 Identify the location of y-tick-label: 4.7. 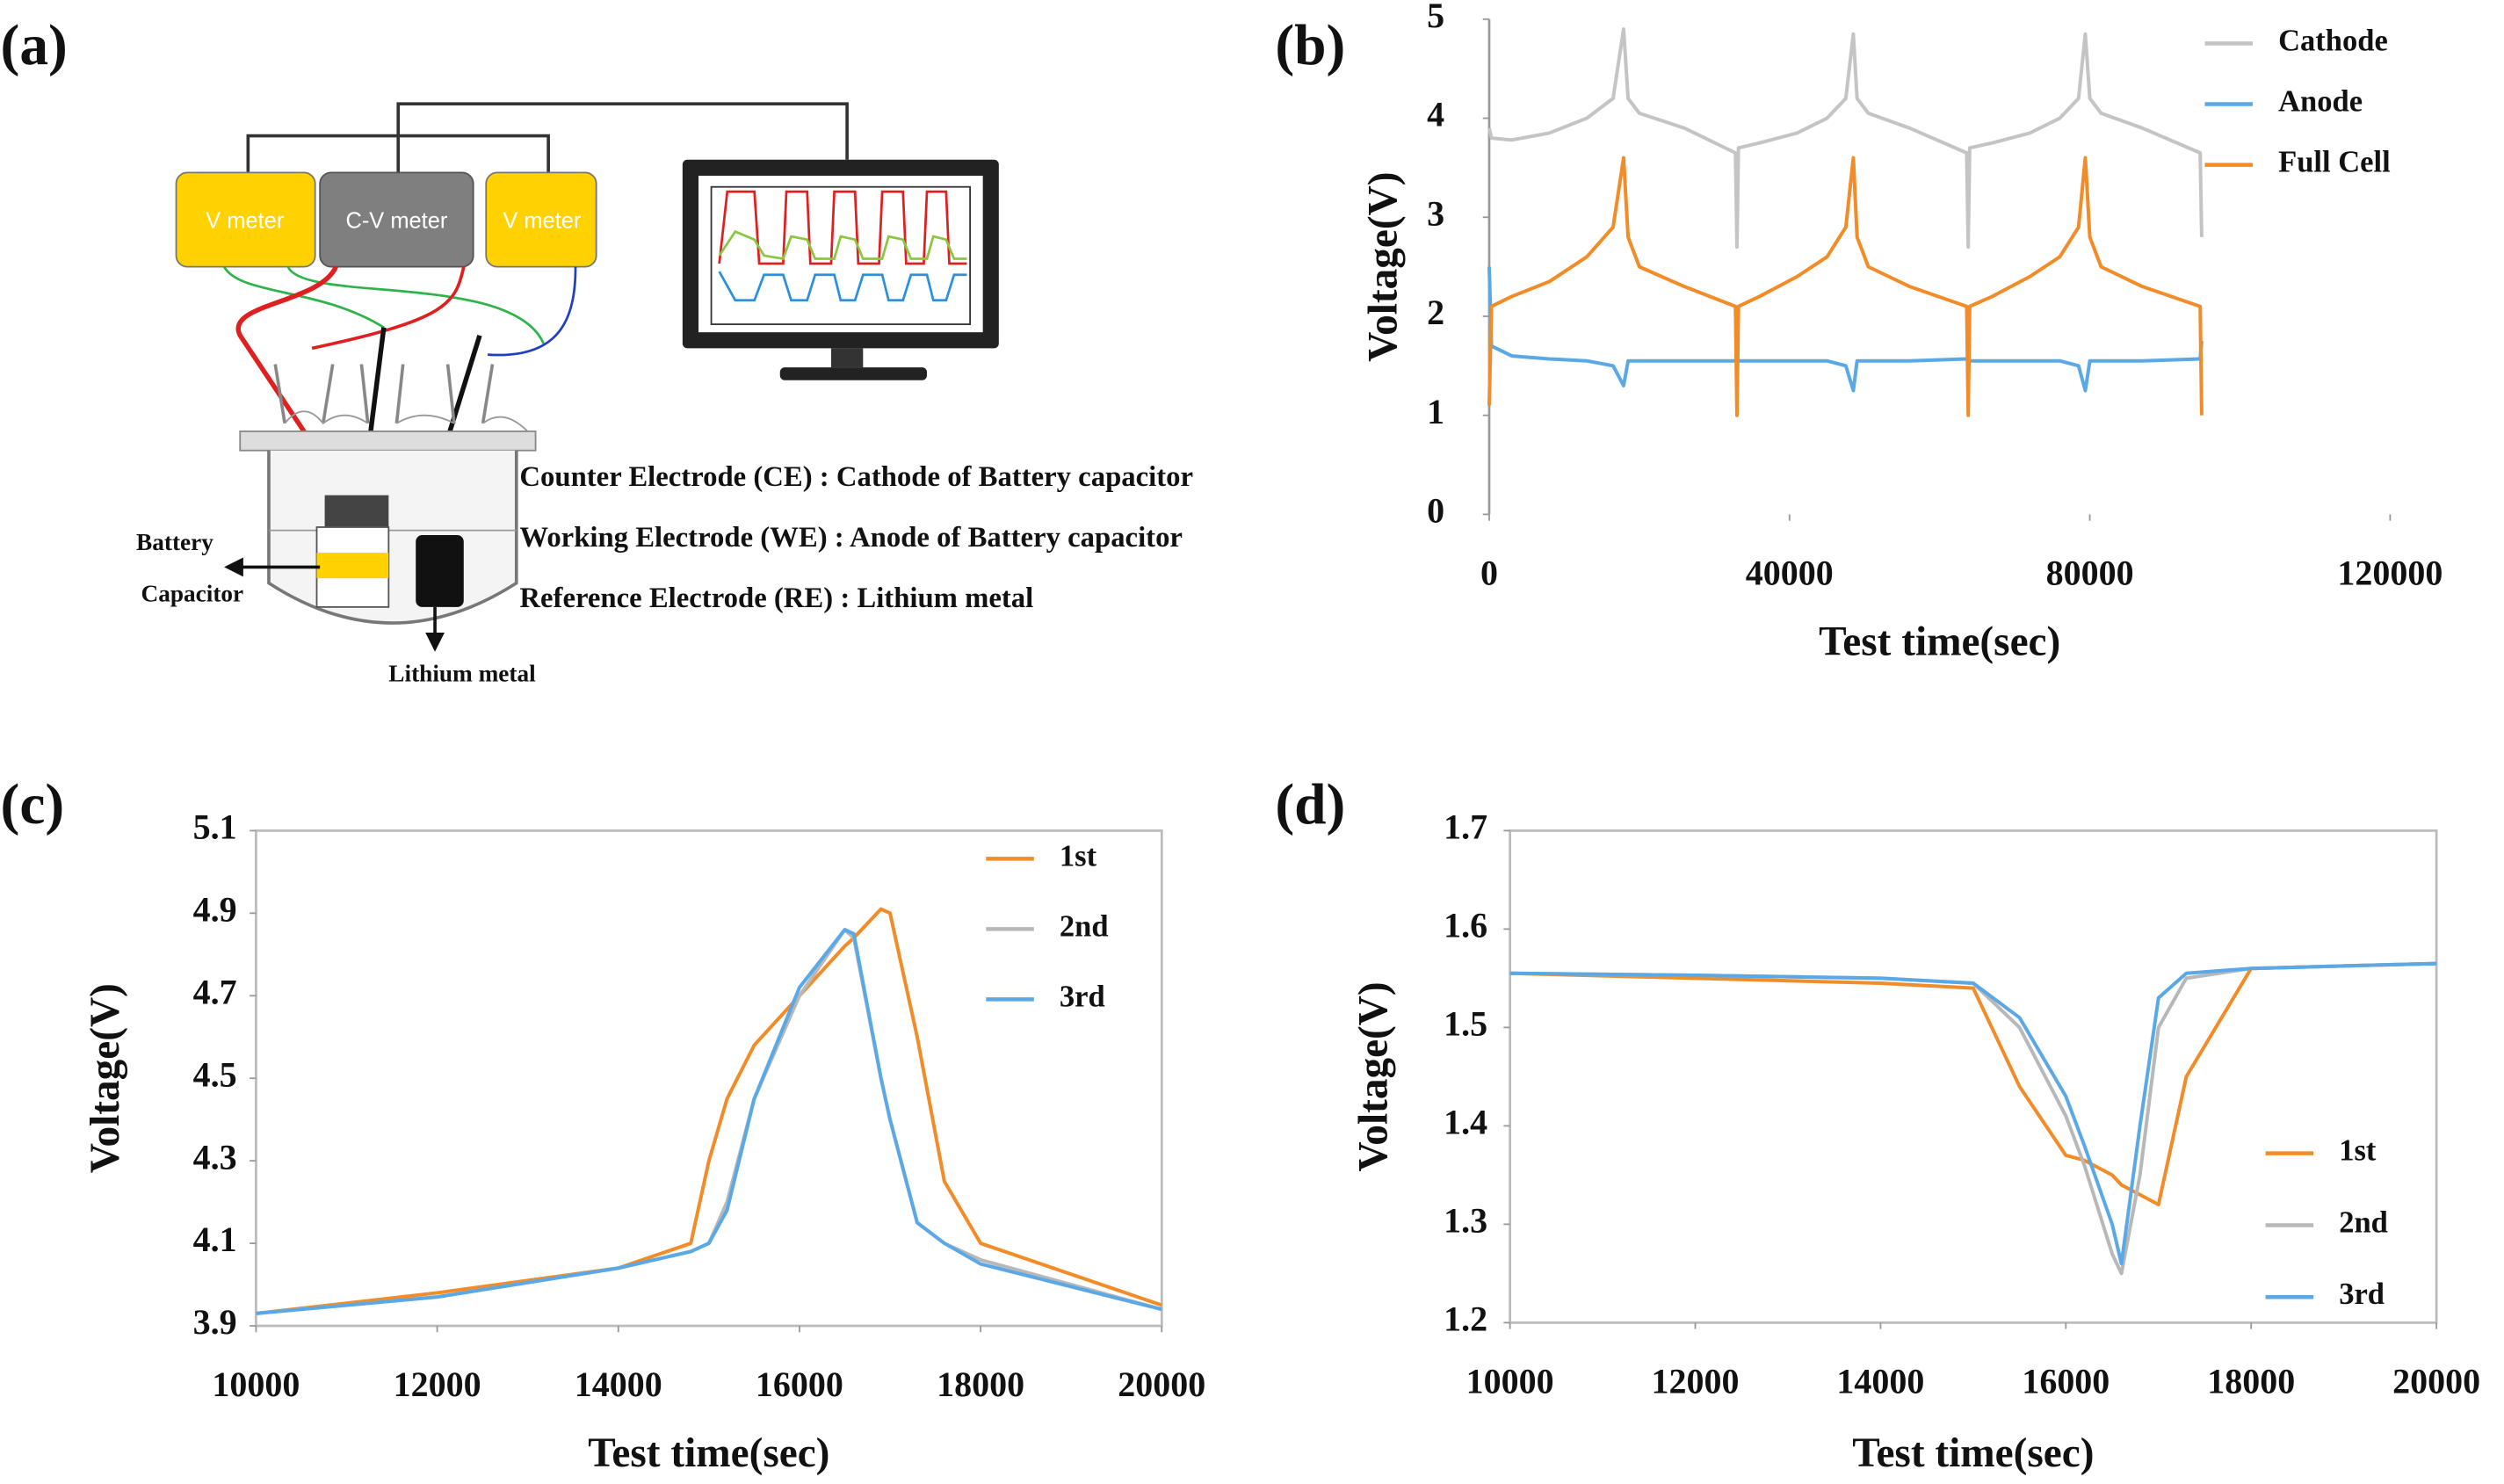
(215, 992).